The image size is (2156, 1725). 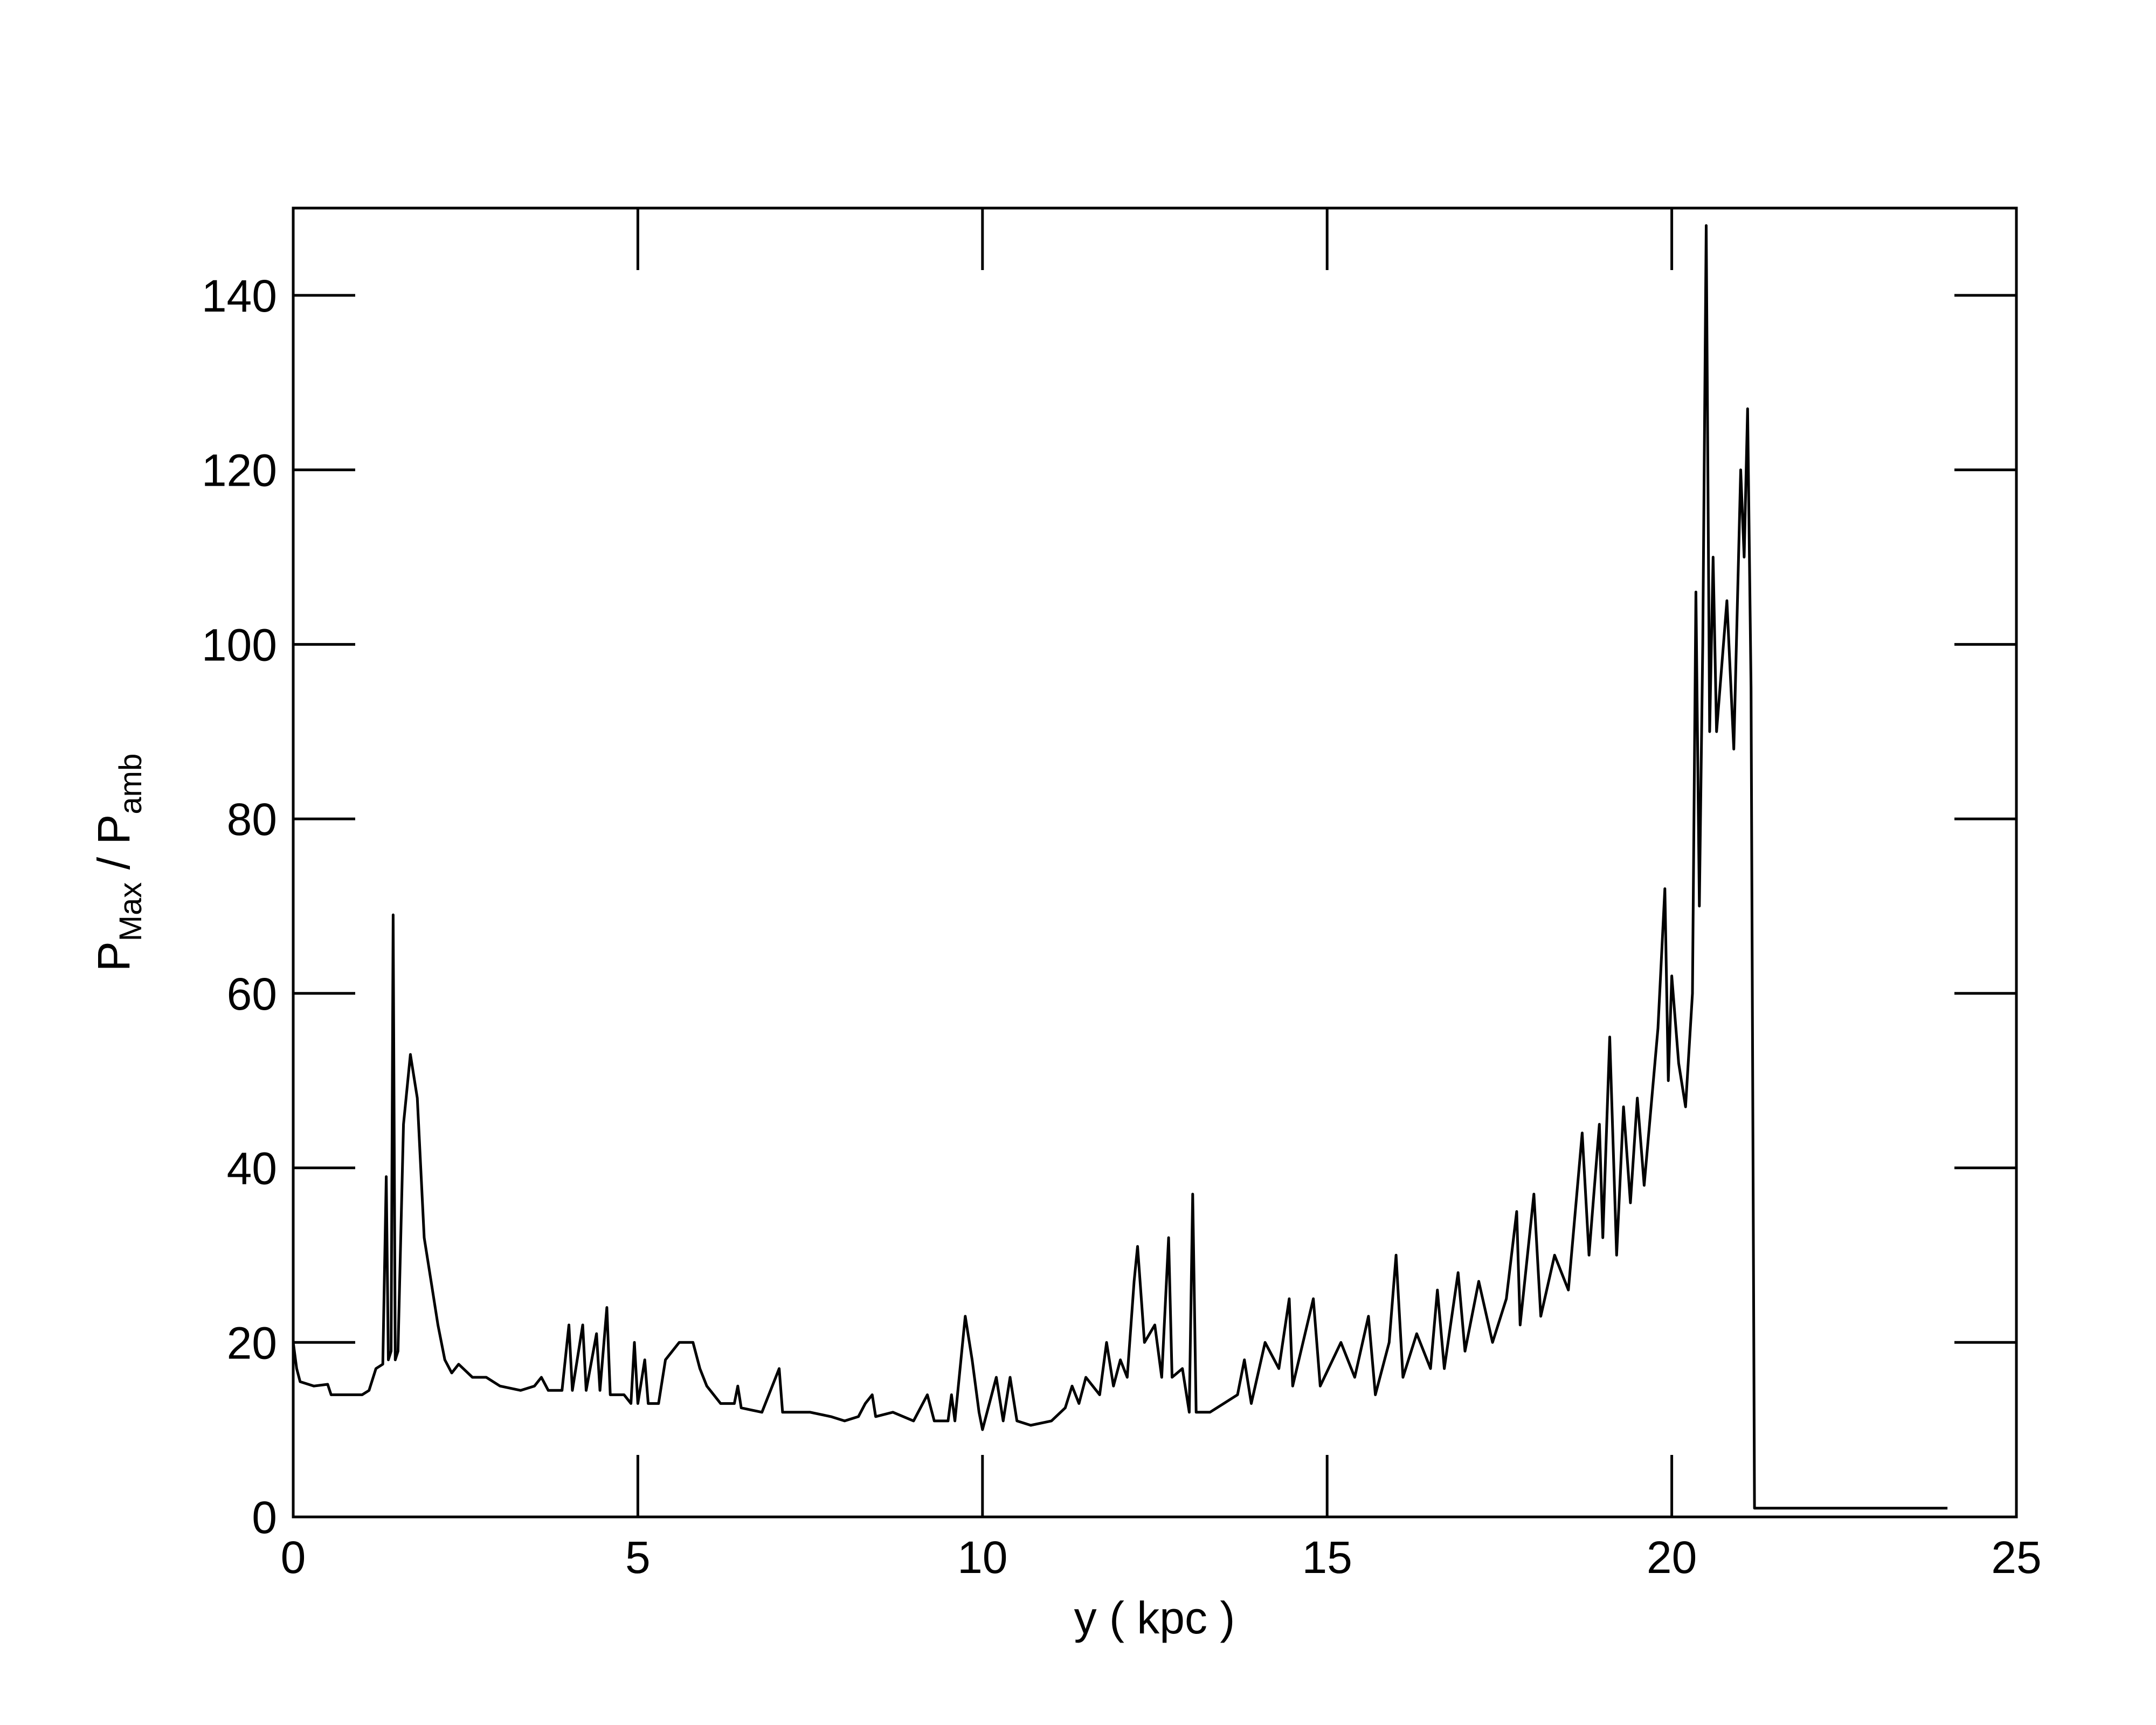 I want to click on x-tick-label: 20, so click(x=1672, y=1557).